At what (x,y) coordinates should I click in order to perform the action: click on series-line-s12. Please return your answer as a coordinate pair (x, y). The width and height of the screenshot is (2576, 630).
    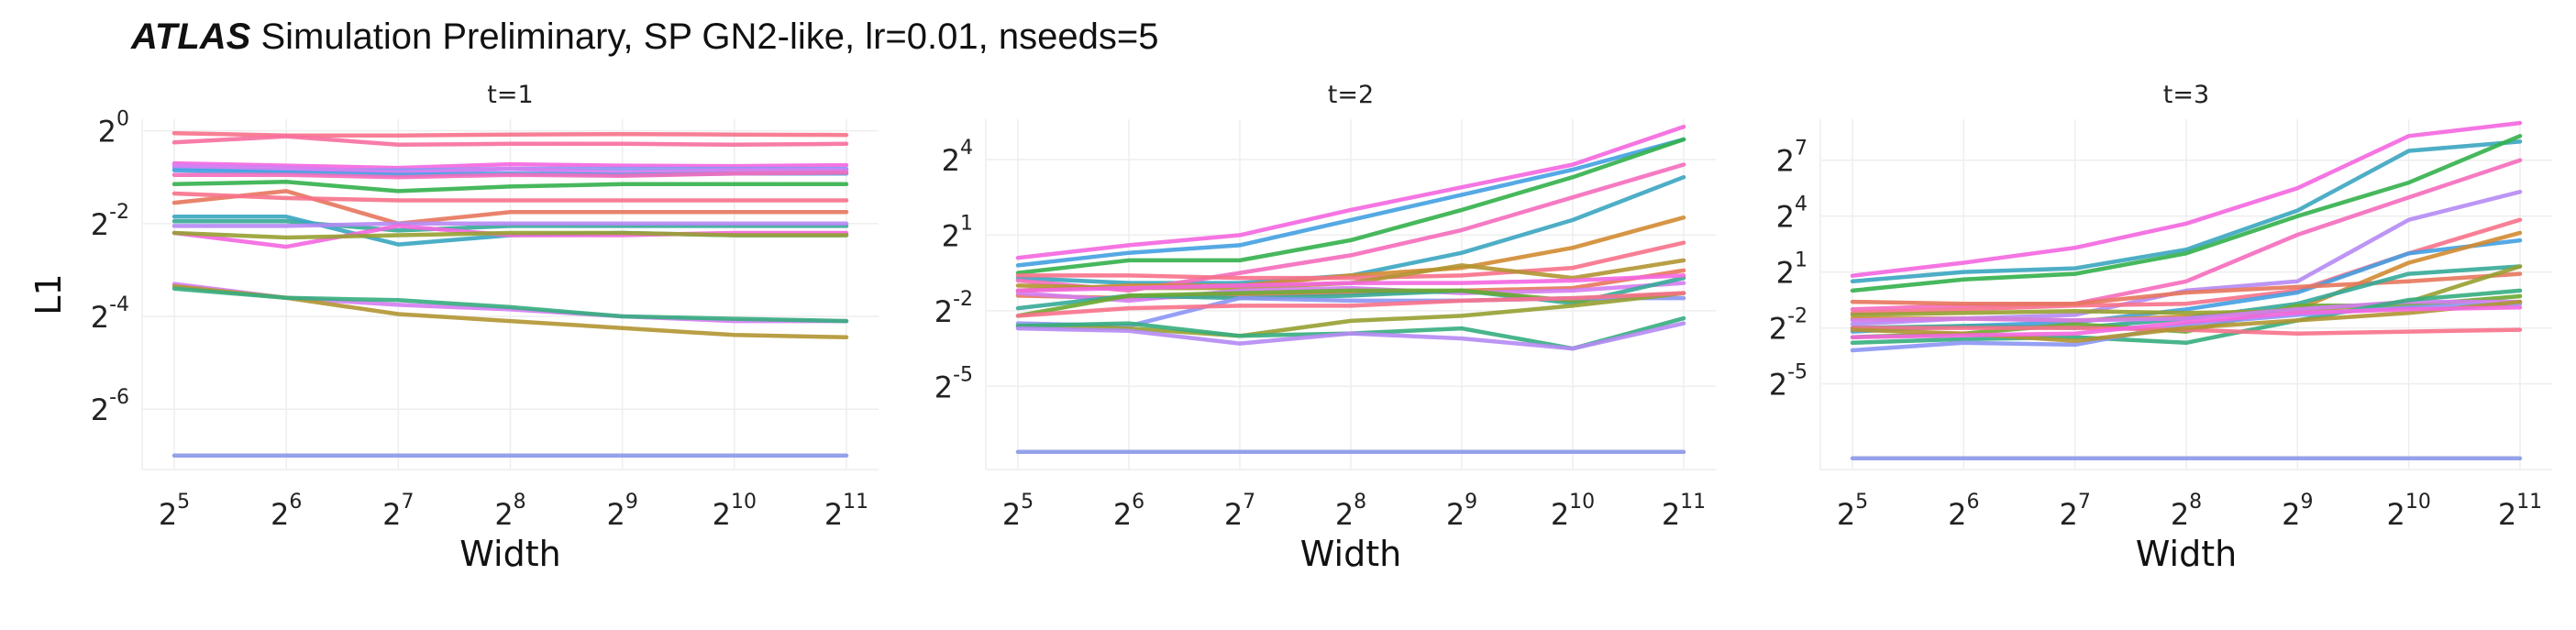
    Looking at the image, I should click on (1350, 303).